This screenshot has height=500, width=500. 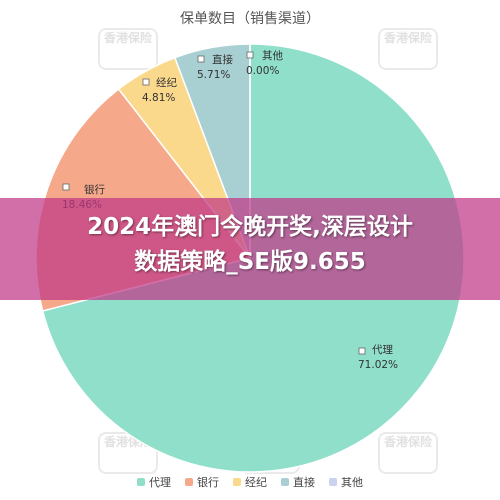 What do you see at coordinates (222, 59) in the screenshot?
I see `slice-category-label: 直接` at bounding box center [222, 59].